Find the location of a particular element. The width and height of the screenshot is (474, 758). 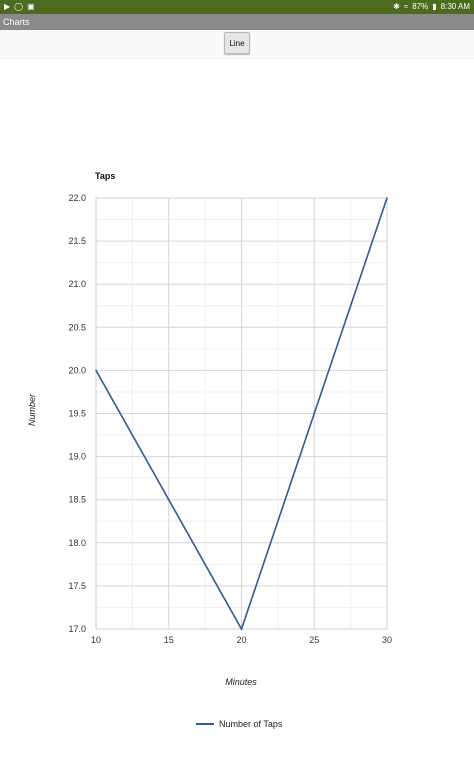

line-chart-button: Line is located at coordinates (237, 43).